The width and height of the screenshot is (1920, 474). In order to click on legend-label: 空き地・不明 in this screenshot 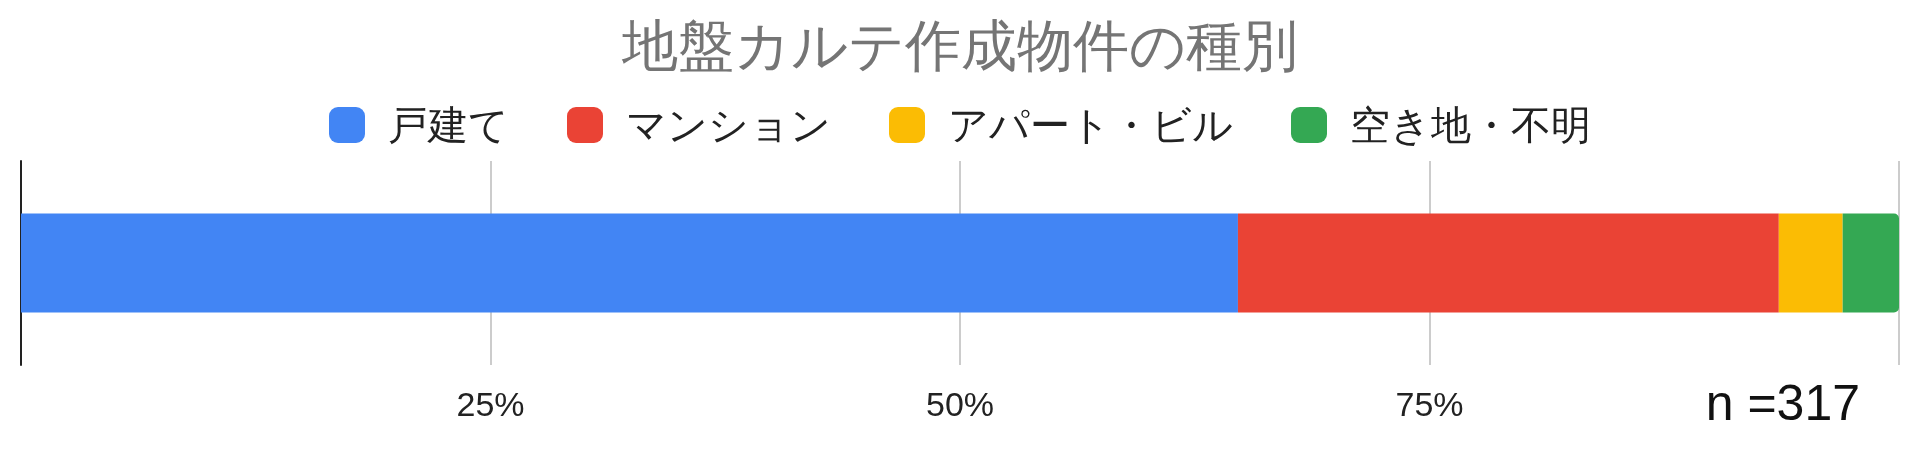, I will do `click(1470, 125)`.